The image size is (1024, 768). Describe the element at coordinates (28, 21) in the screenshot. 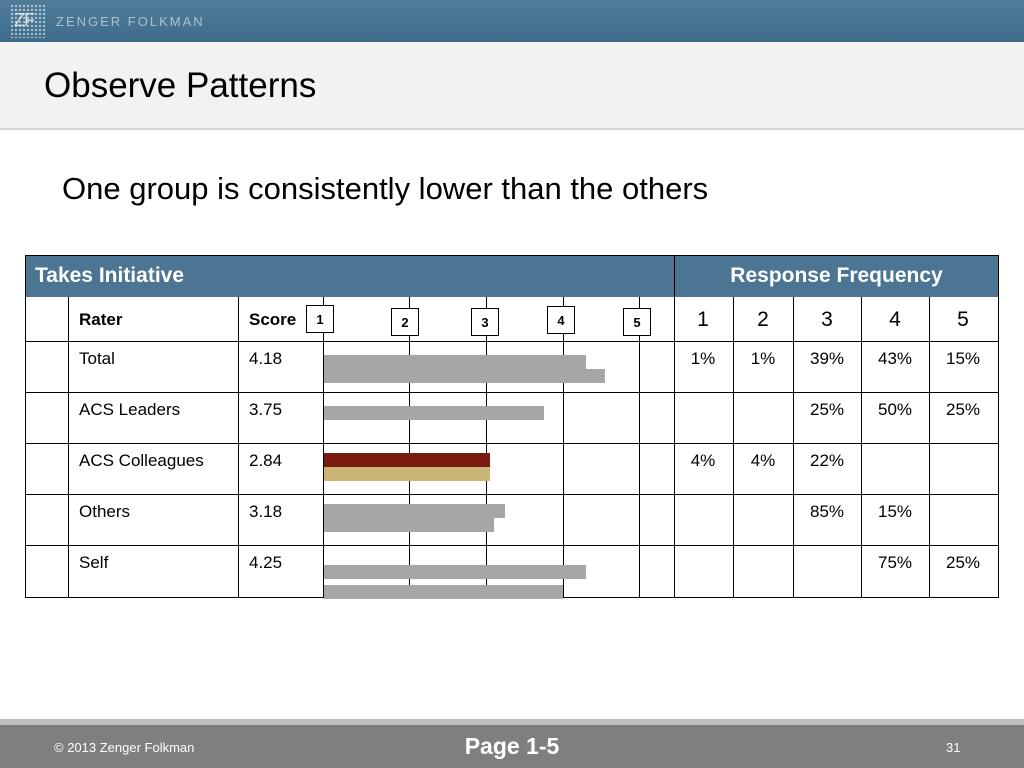

I see `logo-icon: ZF` at that location.